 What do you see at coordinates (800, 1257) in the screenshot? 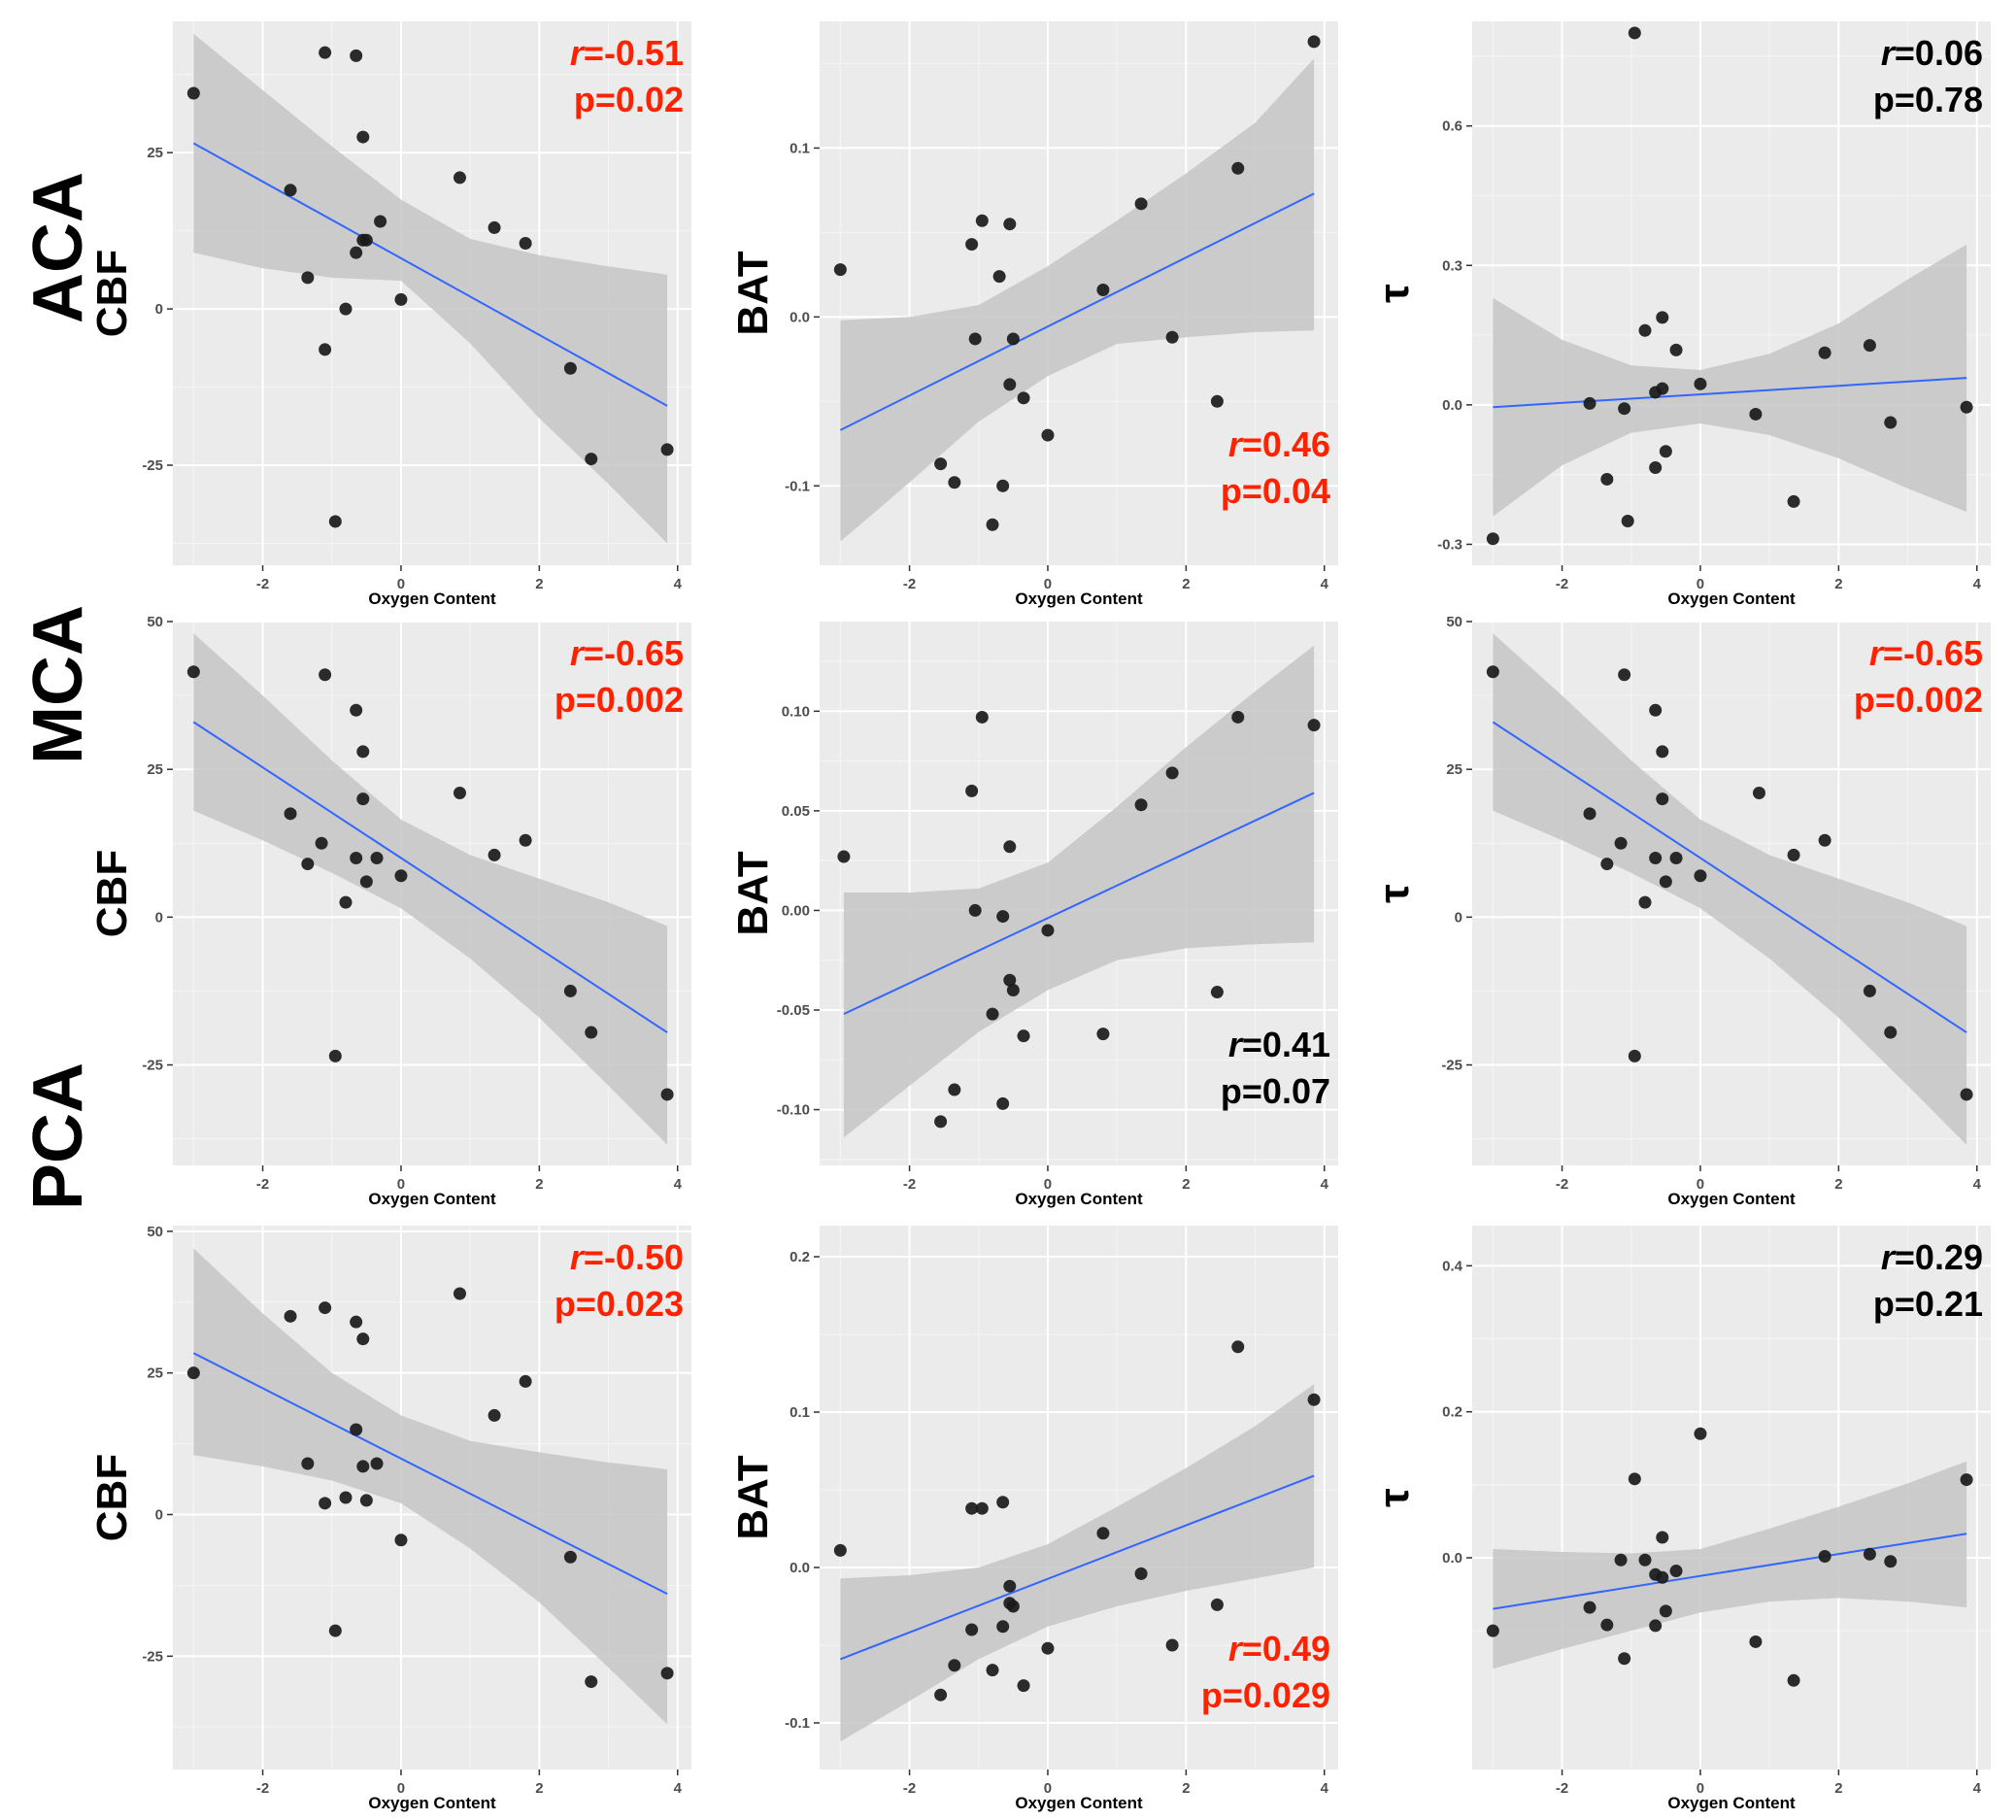
I see `y-tick-label: 0.2` at bounding box center [800, 1257].